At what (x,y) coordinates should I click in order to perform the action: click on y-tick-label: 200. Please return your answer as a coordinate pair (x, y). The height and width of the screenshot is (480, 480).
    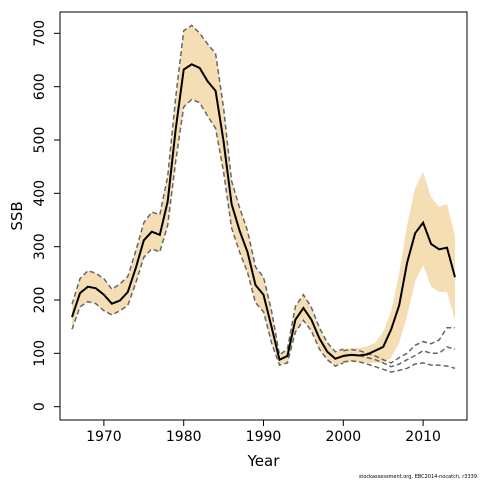
    Looking at the image, I should click on (40, 300).